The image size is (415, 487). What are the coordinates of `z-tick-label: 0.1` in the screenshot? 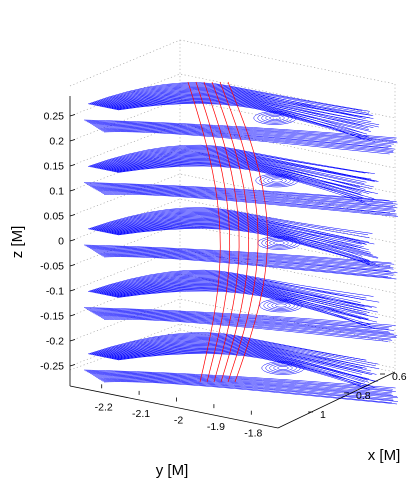 It's located at (56, 192).